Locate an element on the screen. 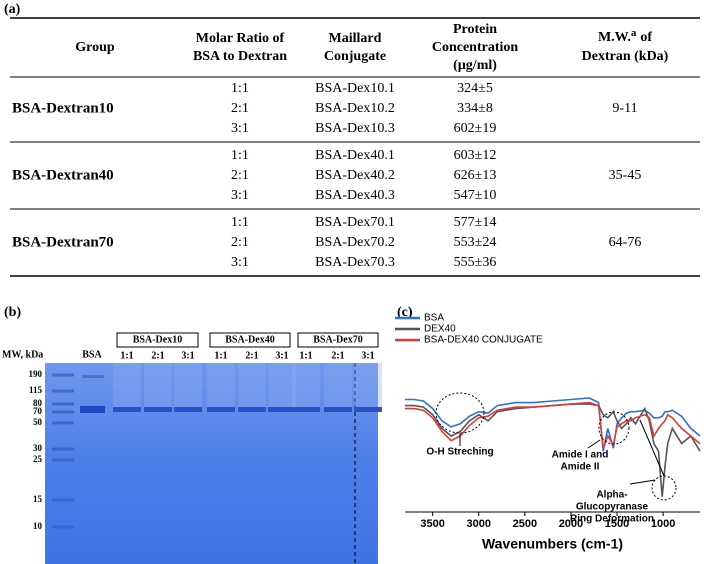 Image resolution: width=708 pixels, height=564 pixels. table-cell: 555±36 is located at coordinates (475, 262).